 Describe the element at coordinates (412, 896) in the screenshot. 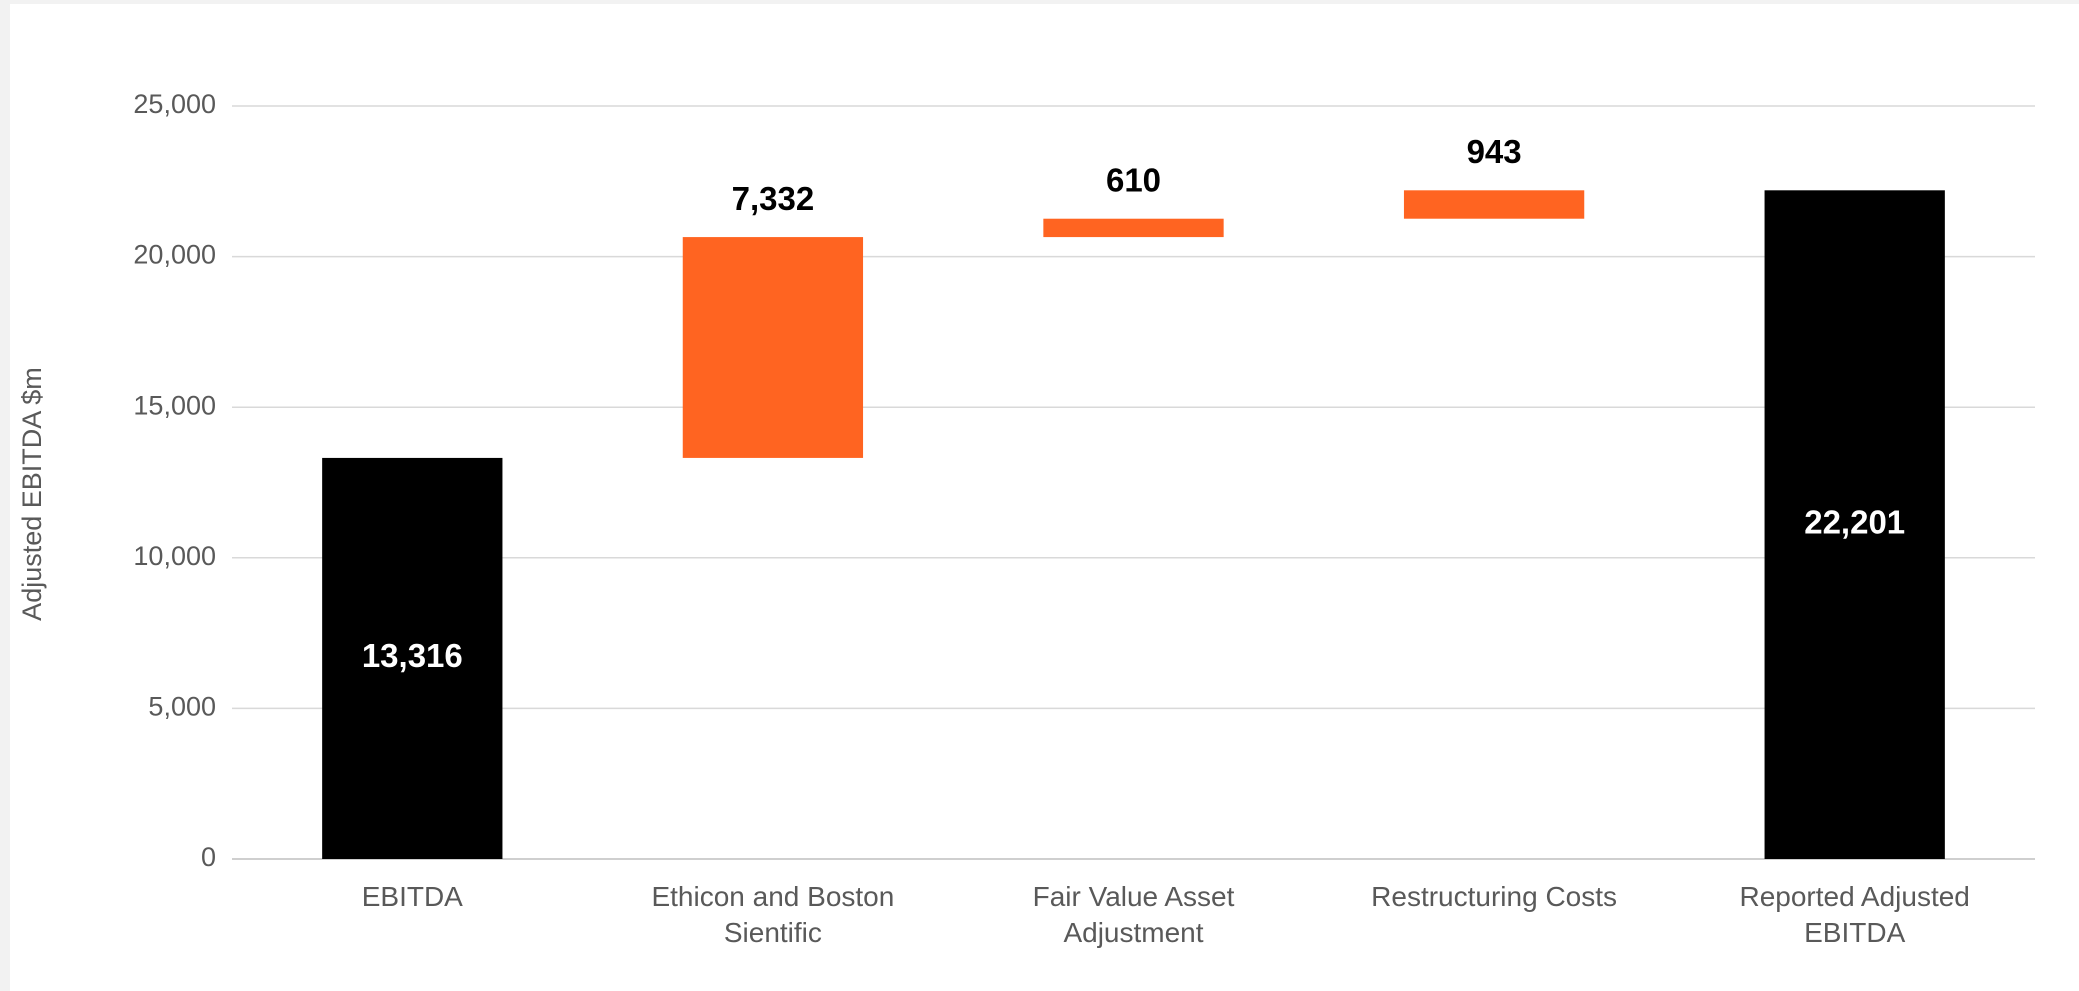

I see `x-tick-label: EBITDA` at that location.